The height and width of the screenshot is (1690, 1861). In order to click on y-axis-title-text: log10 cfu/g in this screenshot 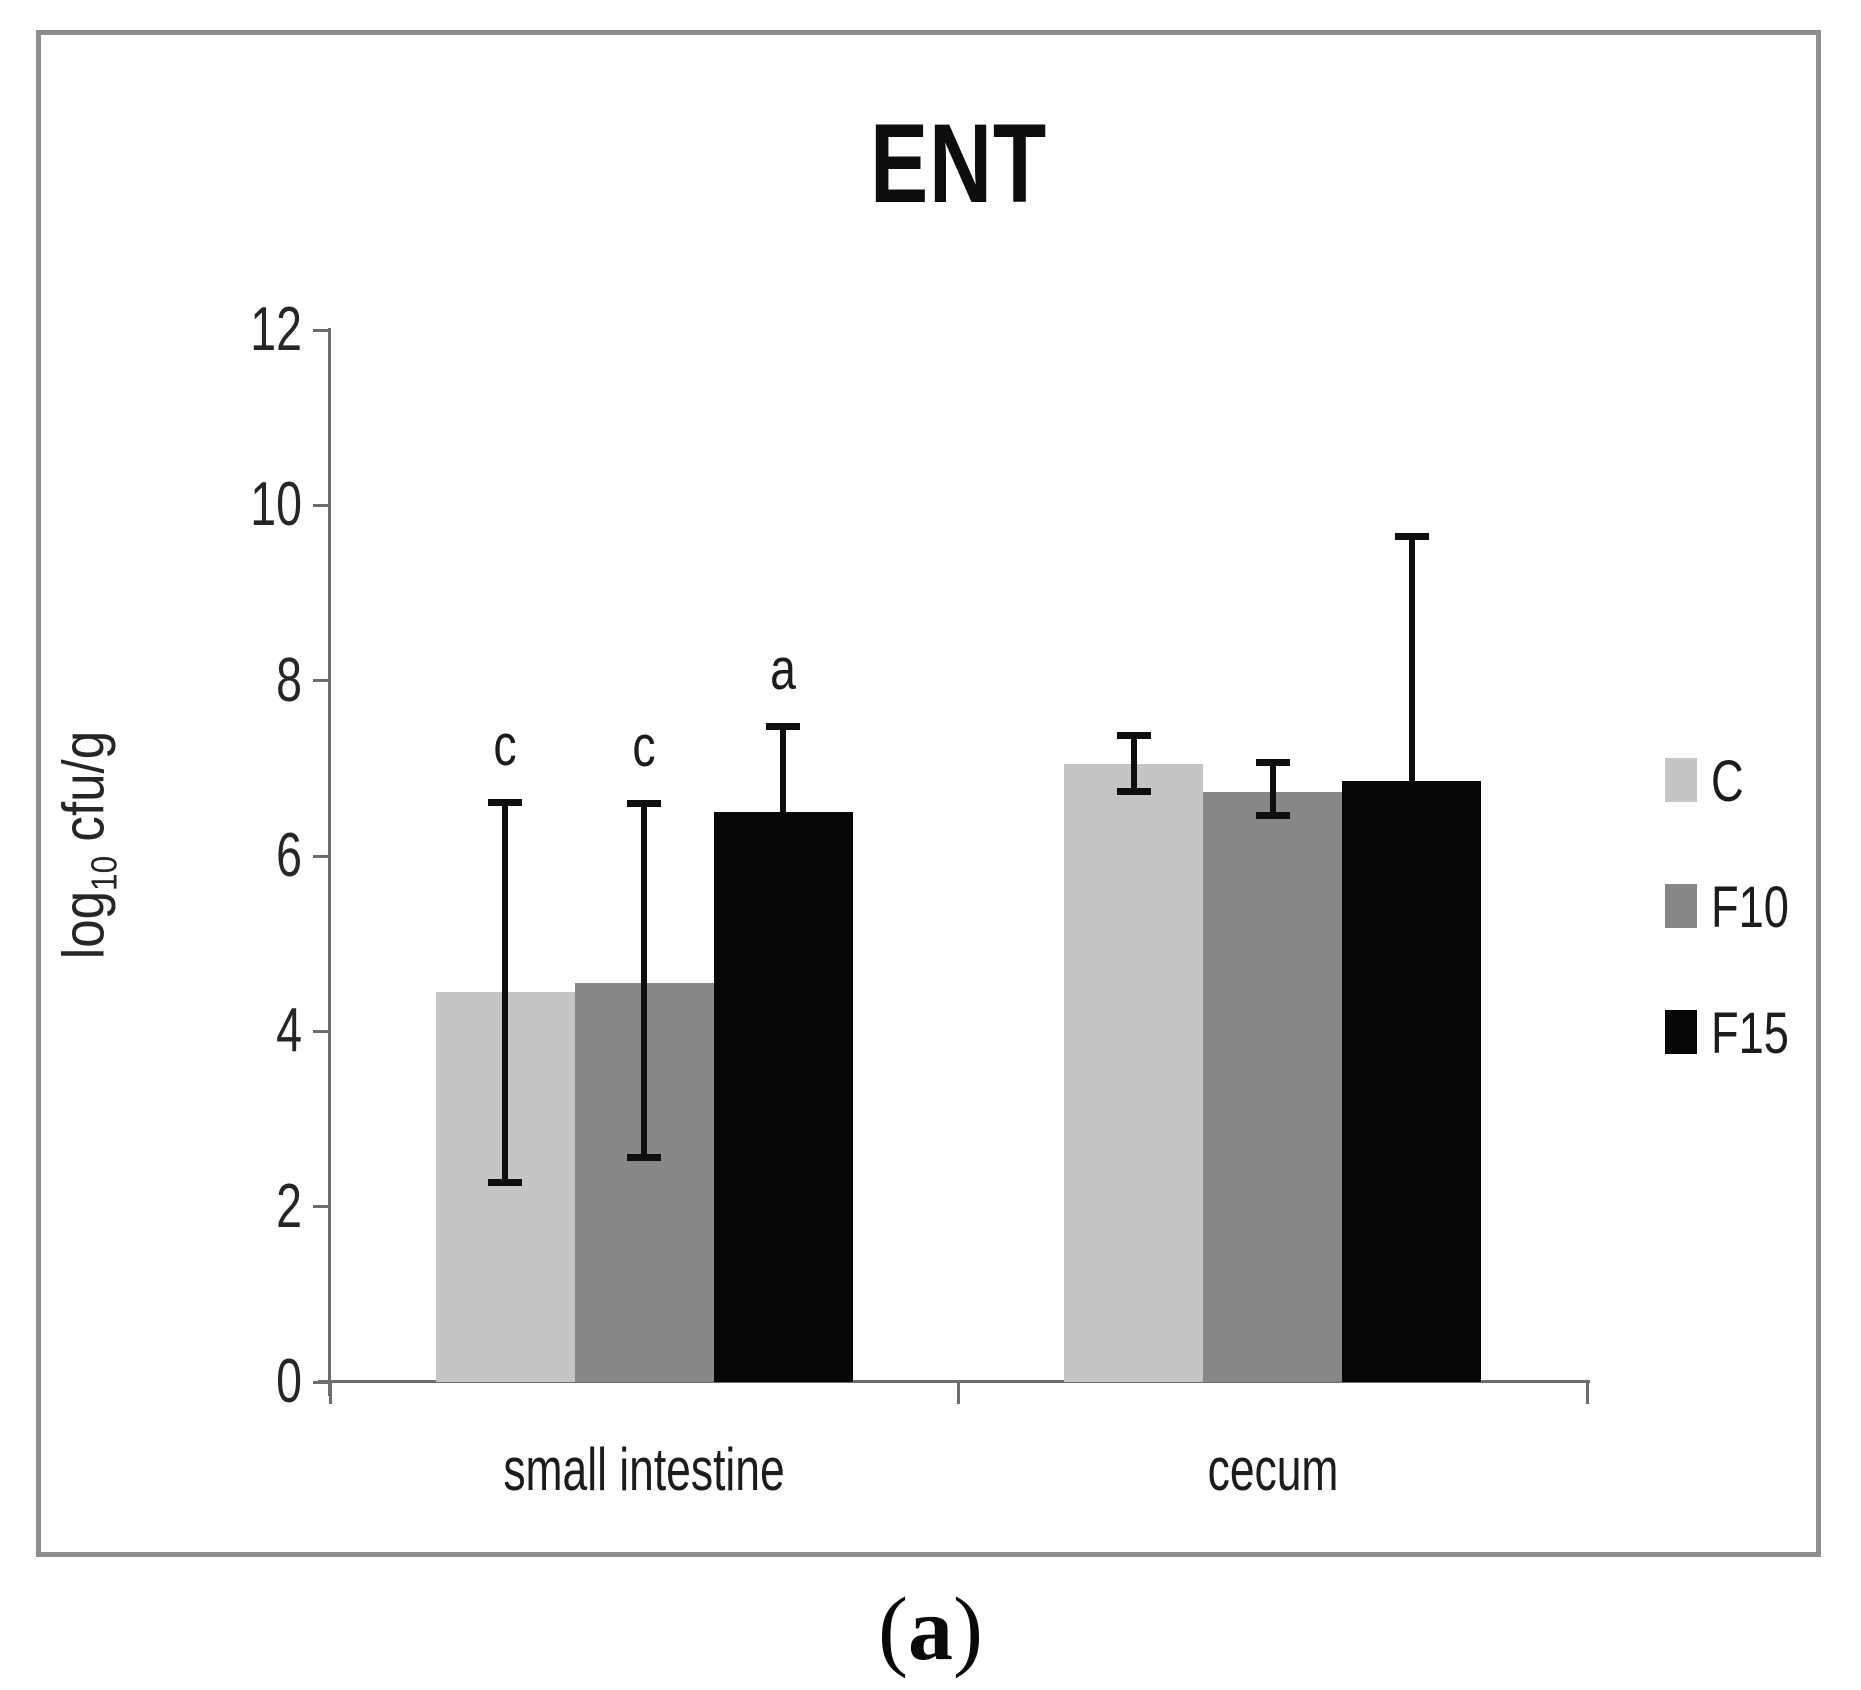, I will do `click(88, 845)`.